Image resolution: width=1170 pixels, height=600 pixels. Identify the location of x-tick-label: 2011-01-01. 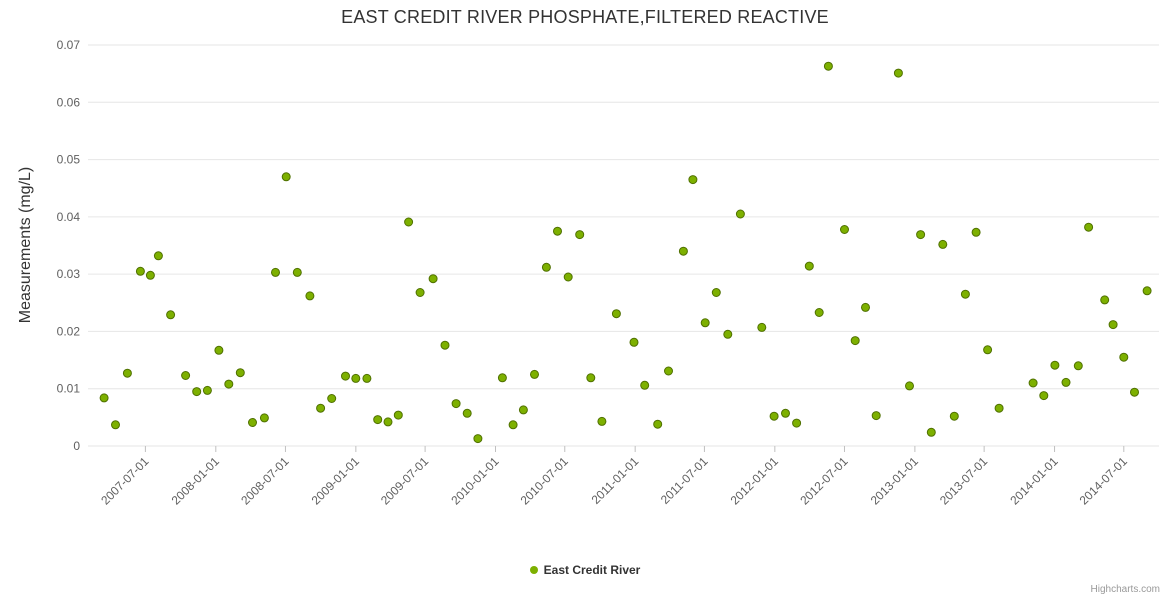
(615, 480).